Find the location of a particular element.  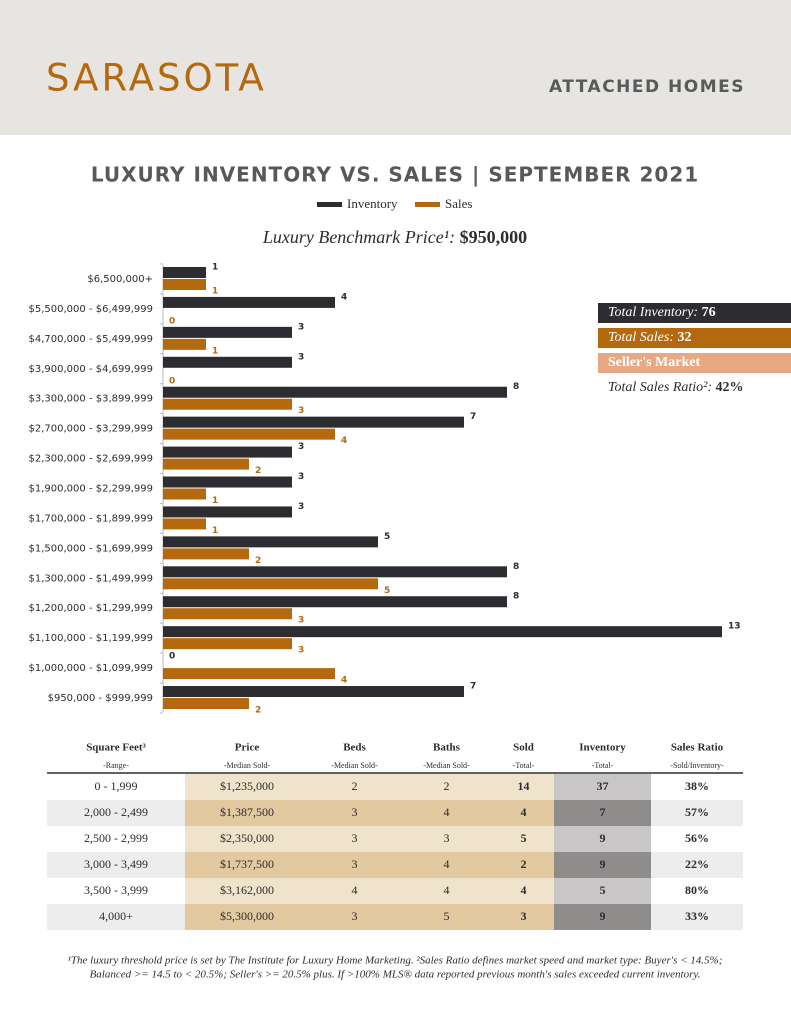

column-title: Price is located at coordinates (247, 748).